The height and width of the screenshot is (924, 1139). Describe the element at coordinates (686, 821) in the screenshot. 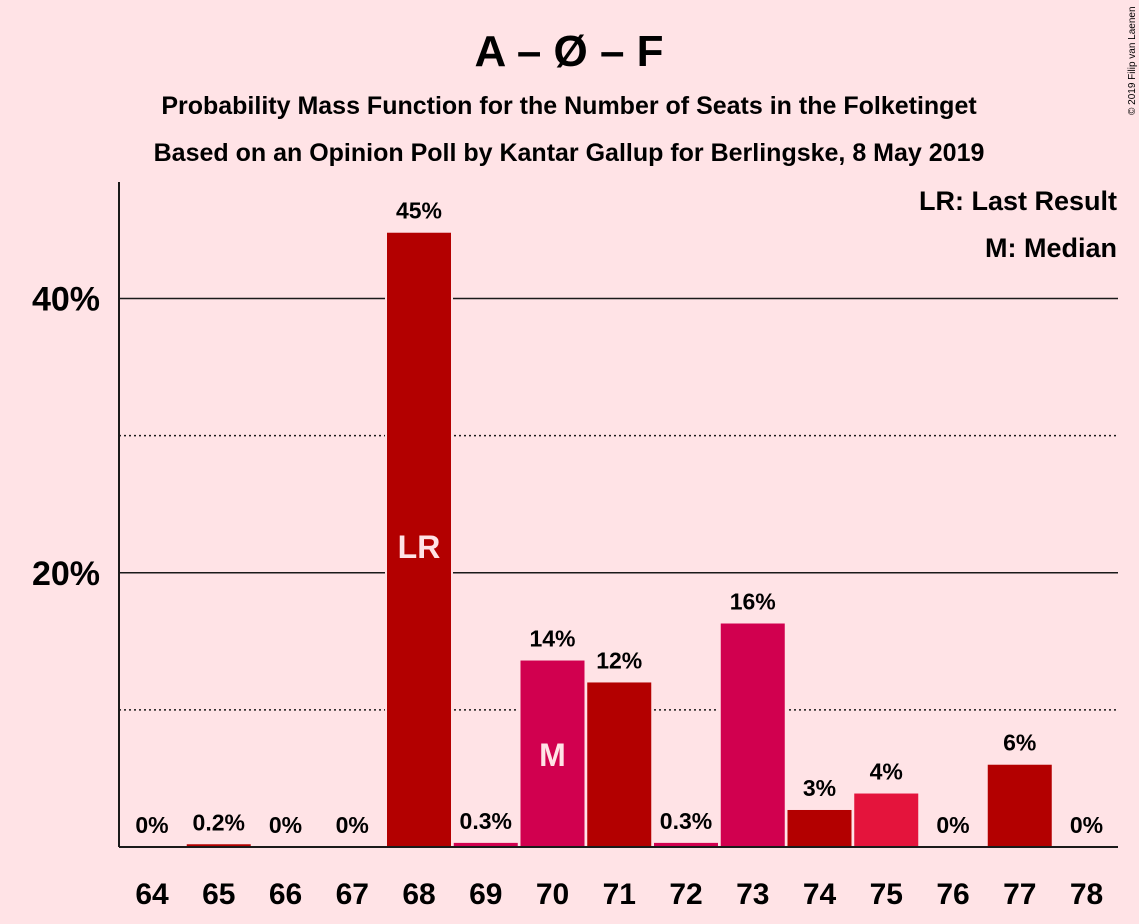

I see `data-label-72: 0.3%` at that location.